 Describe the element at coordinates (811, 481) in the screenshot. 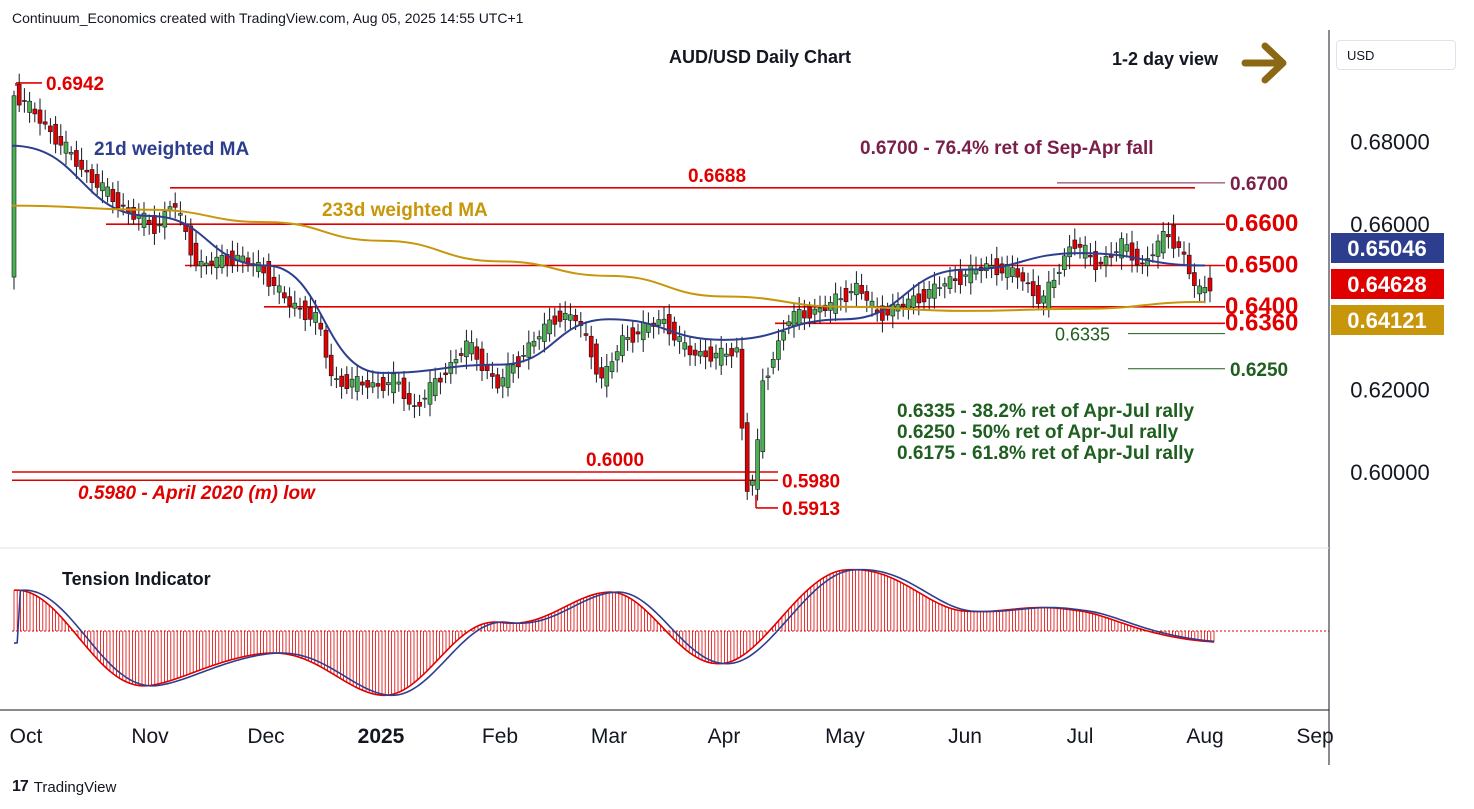

I see `level-label-10: 0.5980` at that location.